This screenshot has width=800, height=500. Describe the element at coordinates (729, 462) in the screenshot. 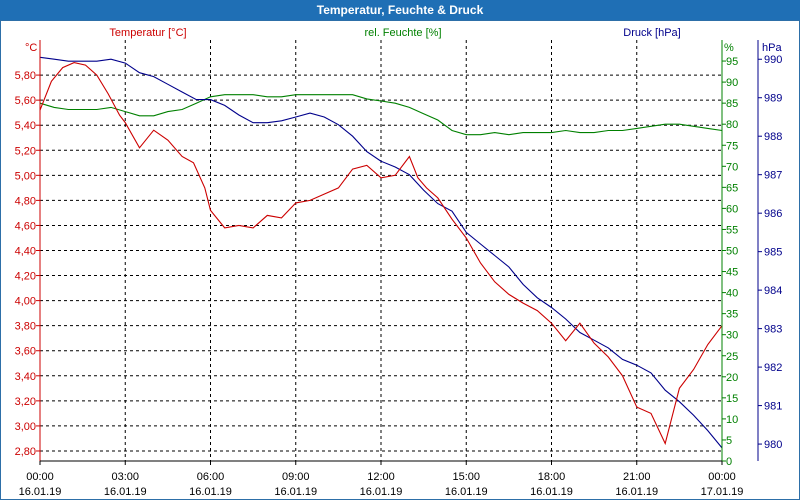

I see `humidity-tick-label: 0` at that location.